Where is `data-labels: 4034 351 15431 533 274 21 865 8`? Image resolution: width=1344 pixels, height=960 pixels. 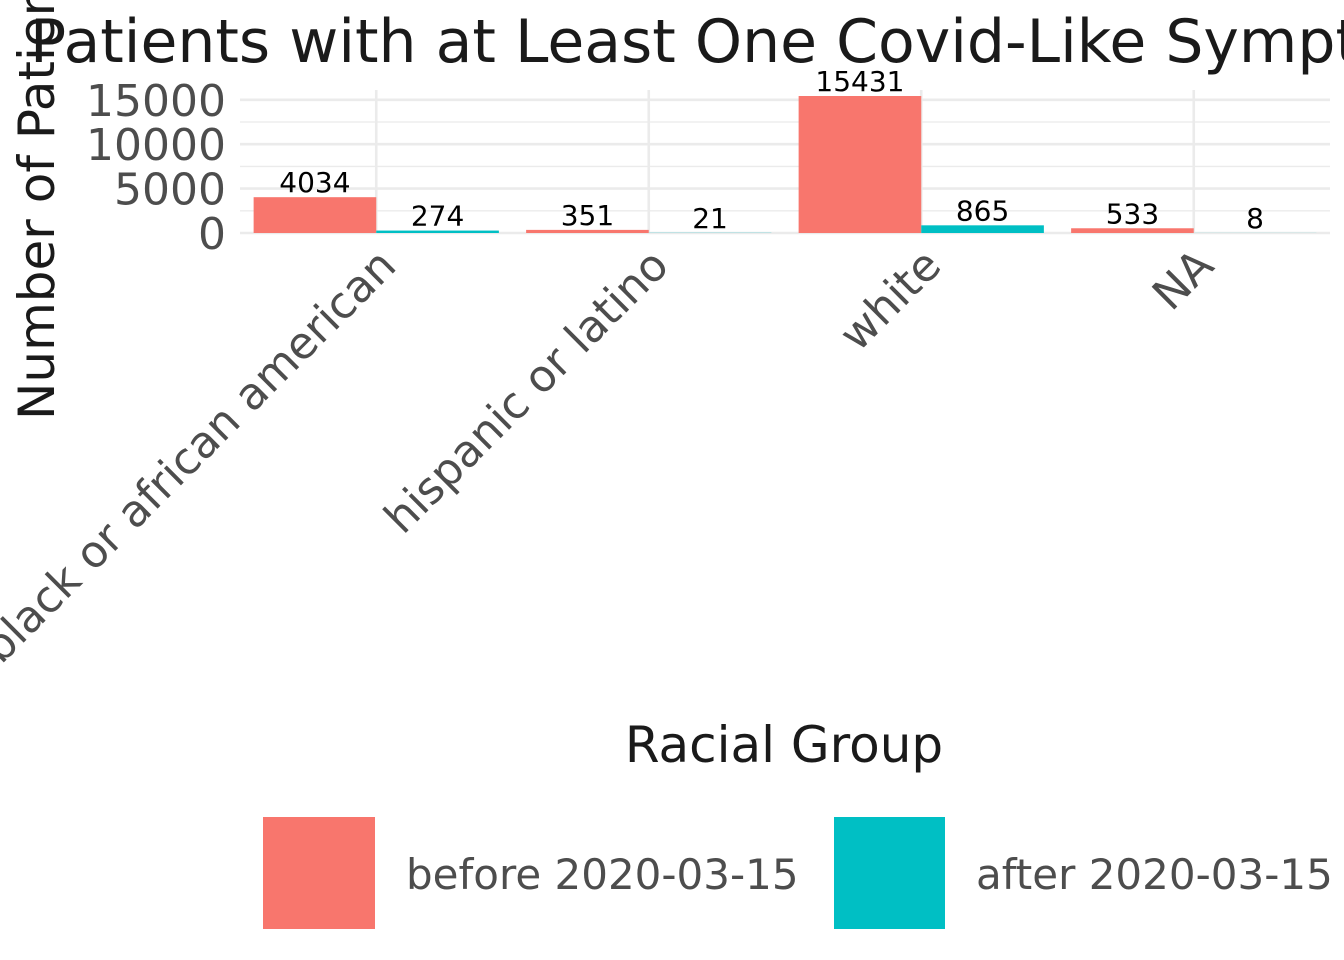
data-labels: 4034 351 15431 533 274 21 865 8 is located at coordinates (771, 150).